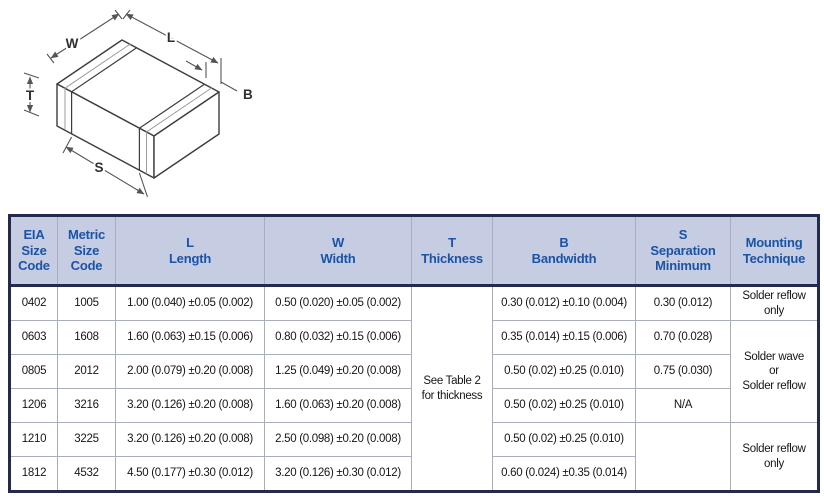  I want to click on cell-separation: 0.30 (0.012), so click(683, 303).